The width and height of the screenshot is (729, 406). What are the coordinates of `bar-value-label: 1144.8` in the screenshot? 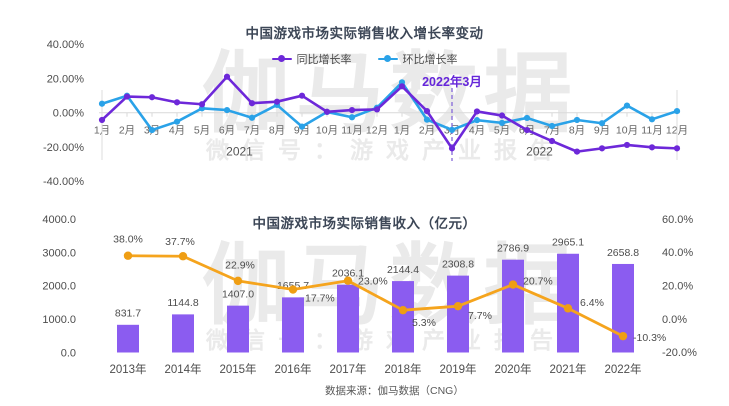 It's located at (182, 303).